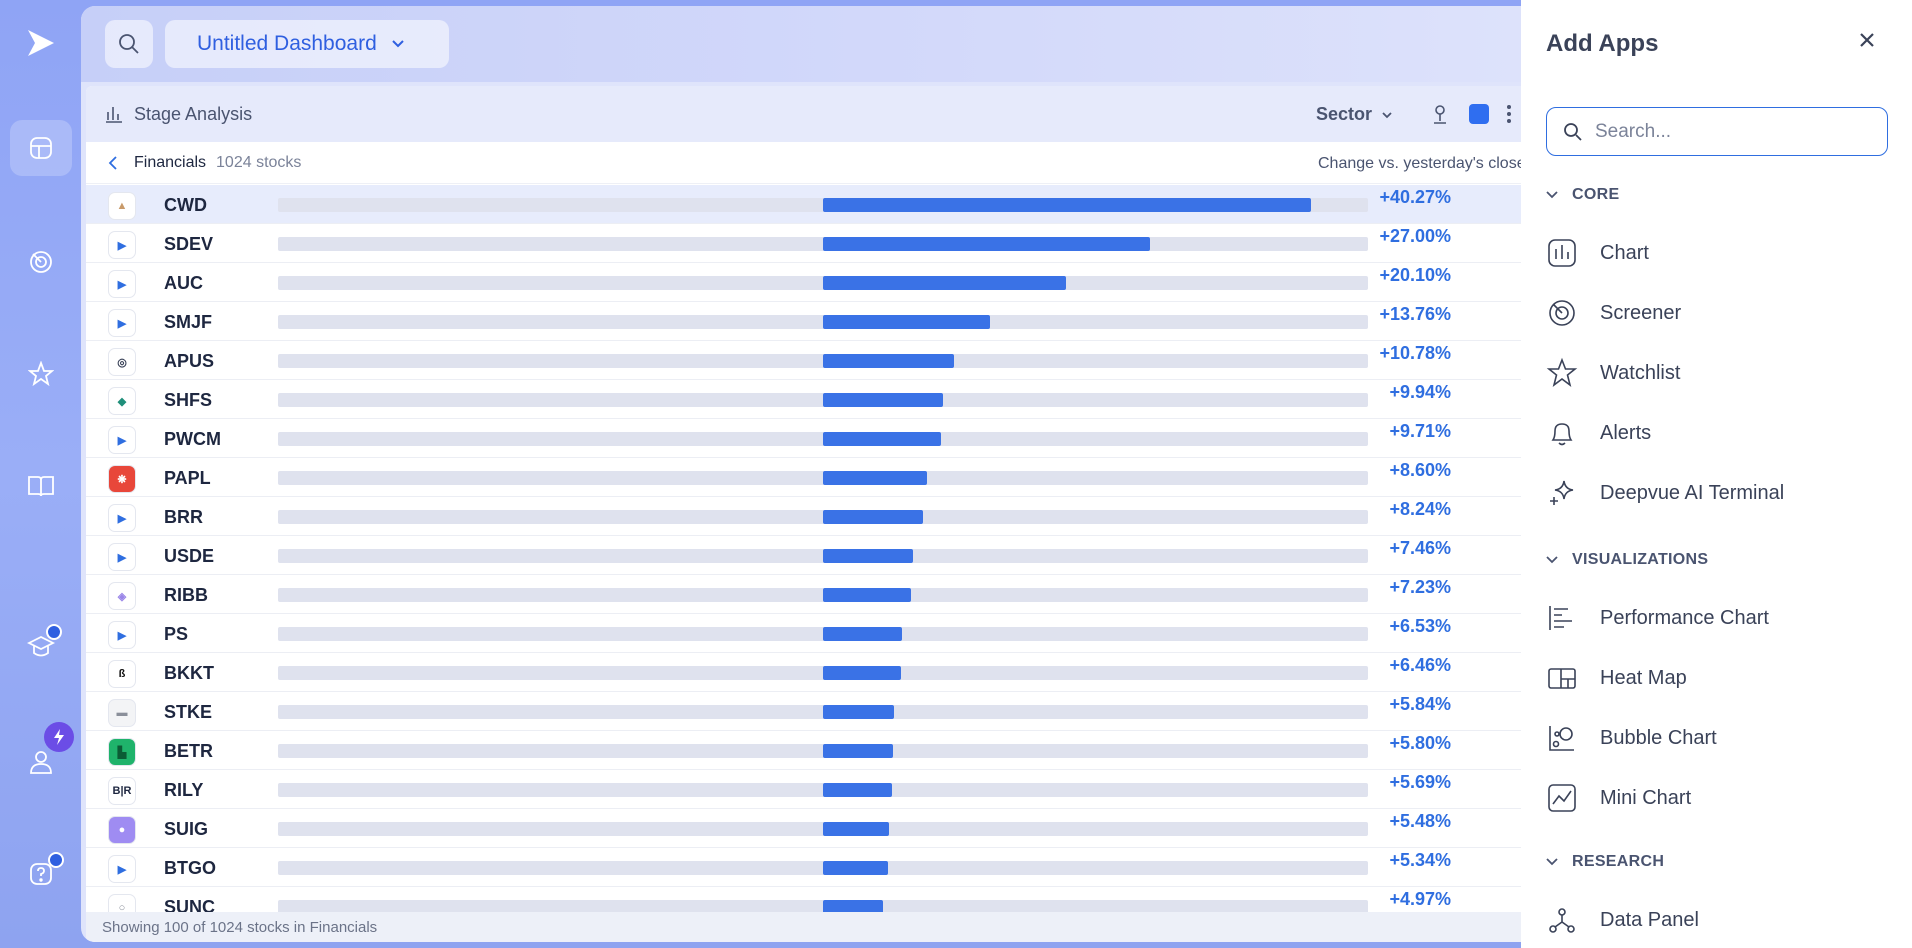 This screenshot has height=948, width=1912. I want to click on ticker-symbol: PAPL, so click(187, 478).